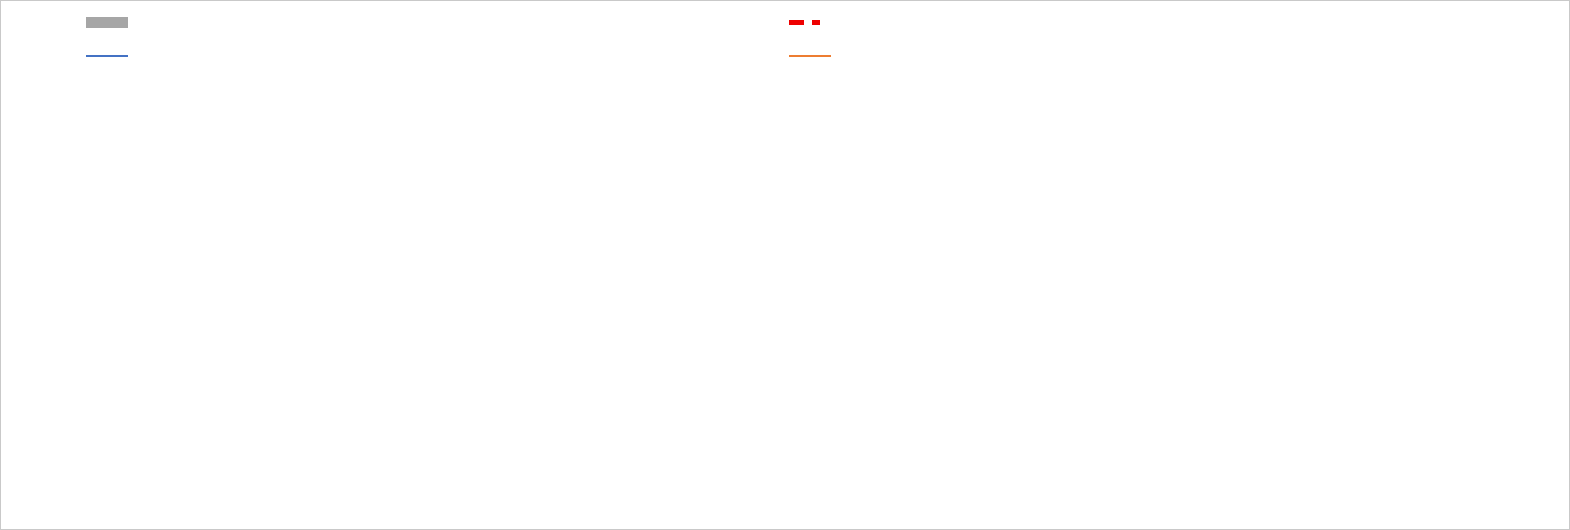 The width and height of the screenshot is (1570, 530). I want to click on legend-item-threshold, so click(807, 22).